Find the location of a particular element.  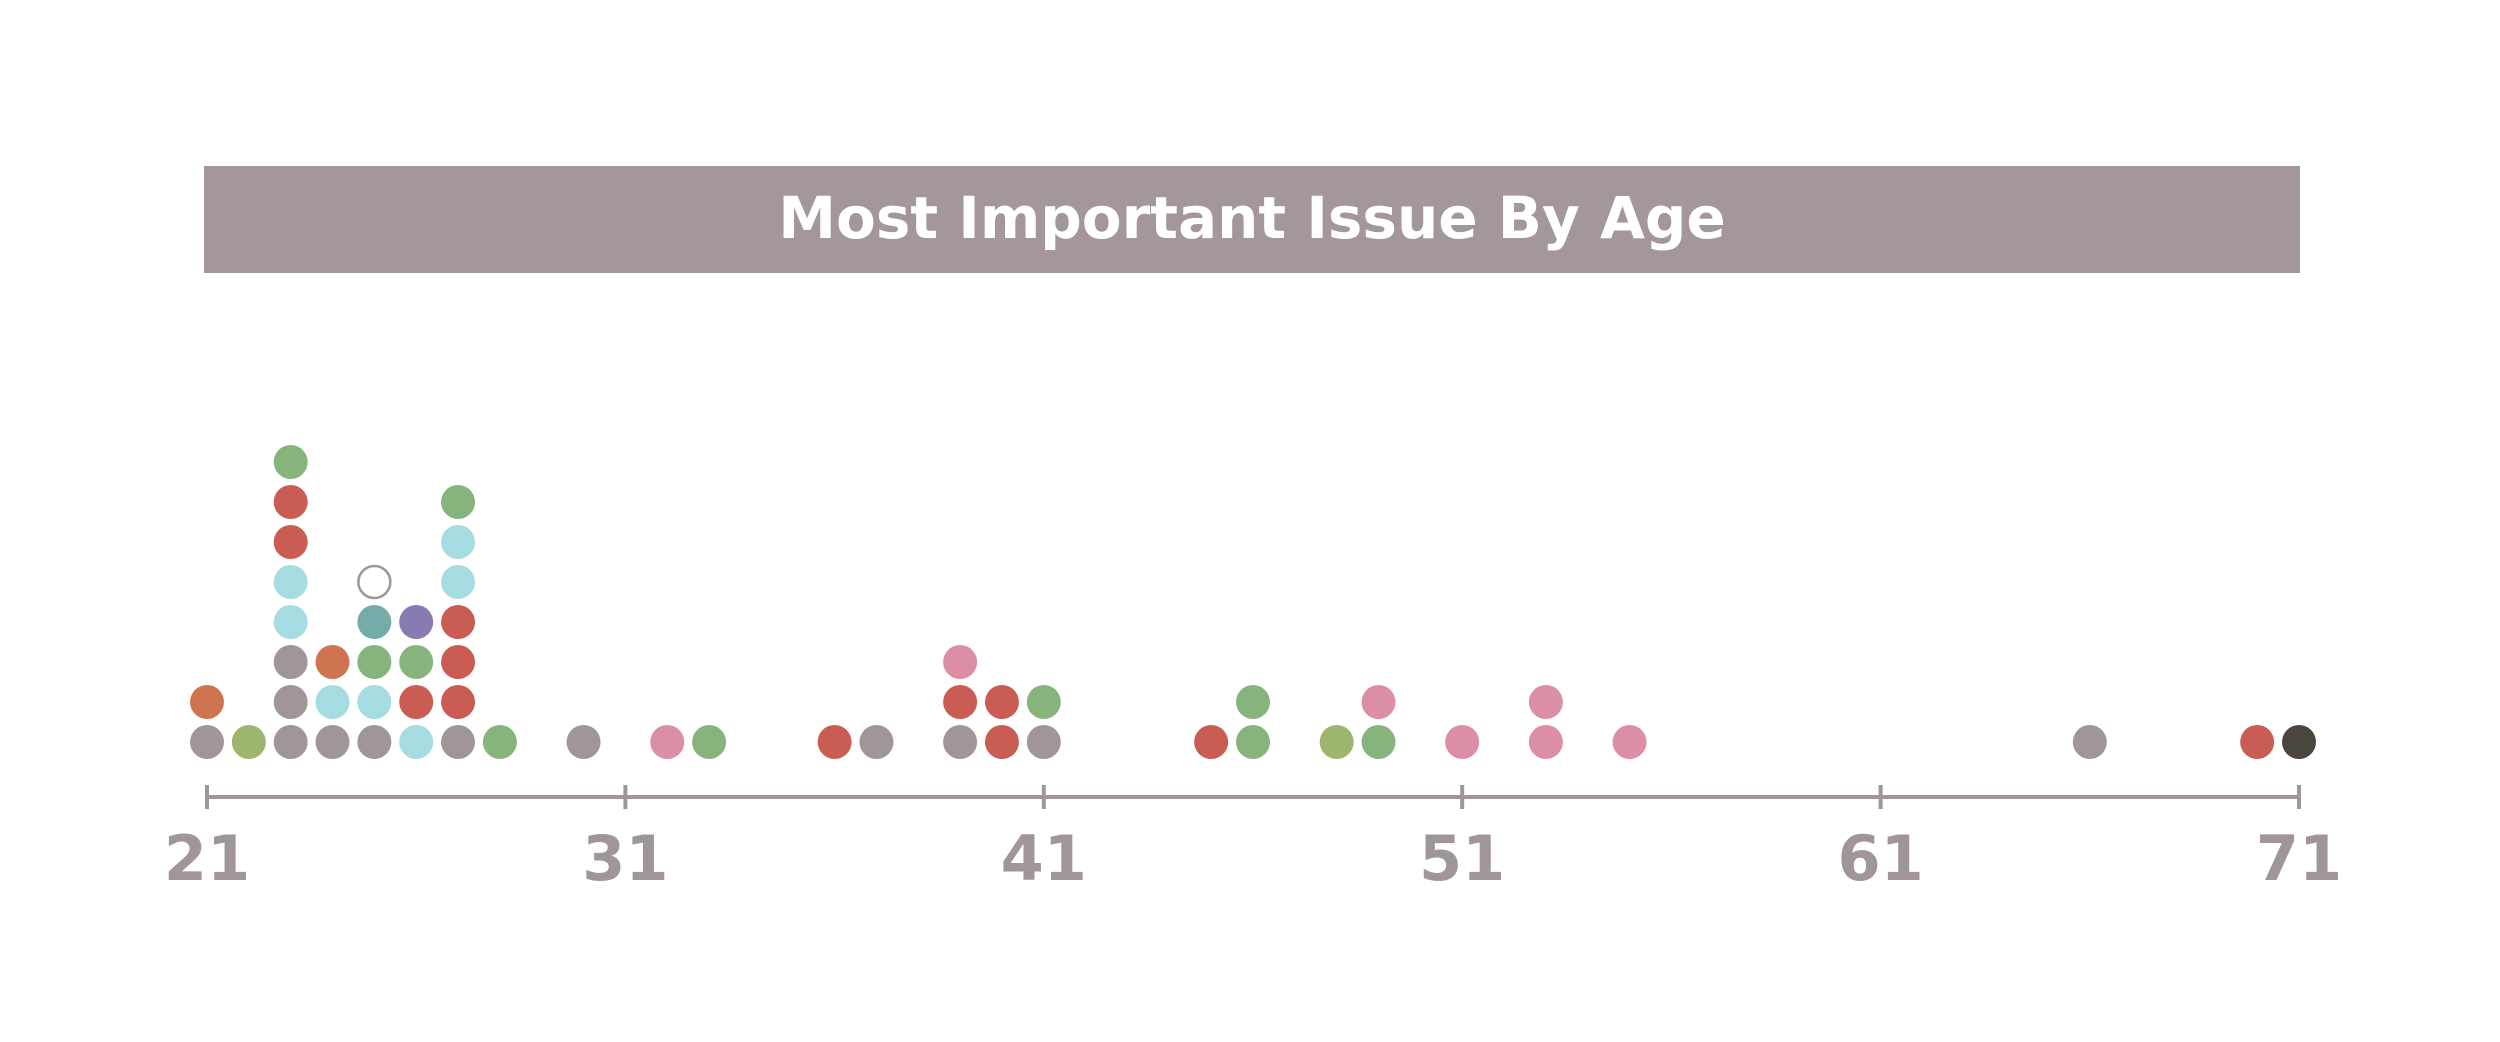

x-tick-label: 71 is located at coordinates (2299, 858).